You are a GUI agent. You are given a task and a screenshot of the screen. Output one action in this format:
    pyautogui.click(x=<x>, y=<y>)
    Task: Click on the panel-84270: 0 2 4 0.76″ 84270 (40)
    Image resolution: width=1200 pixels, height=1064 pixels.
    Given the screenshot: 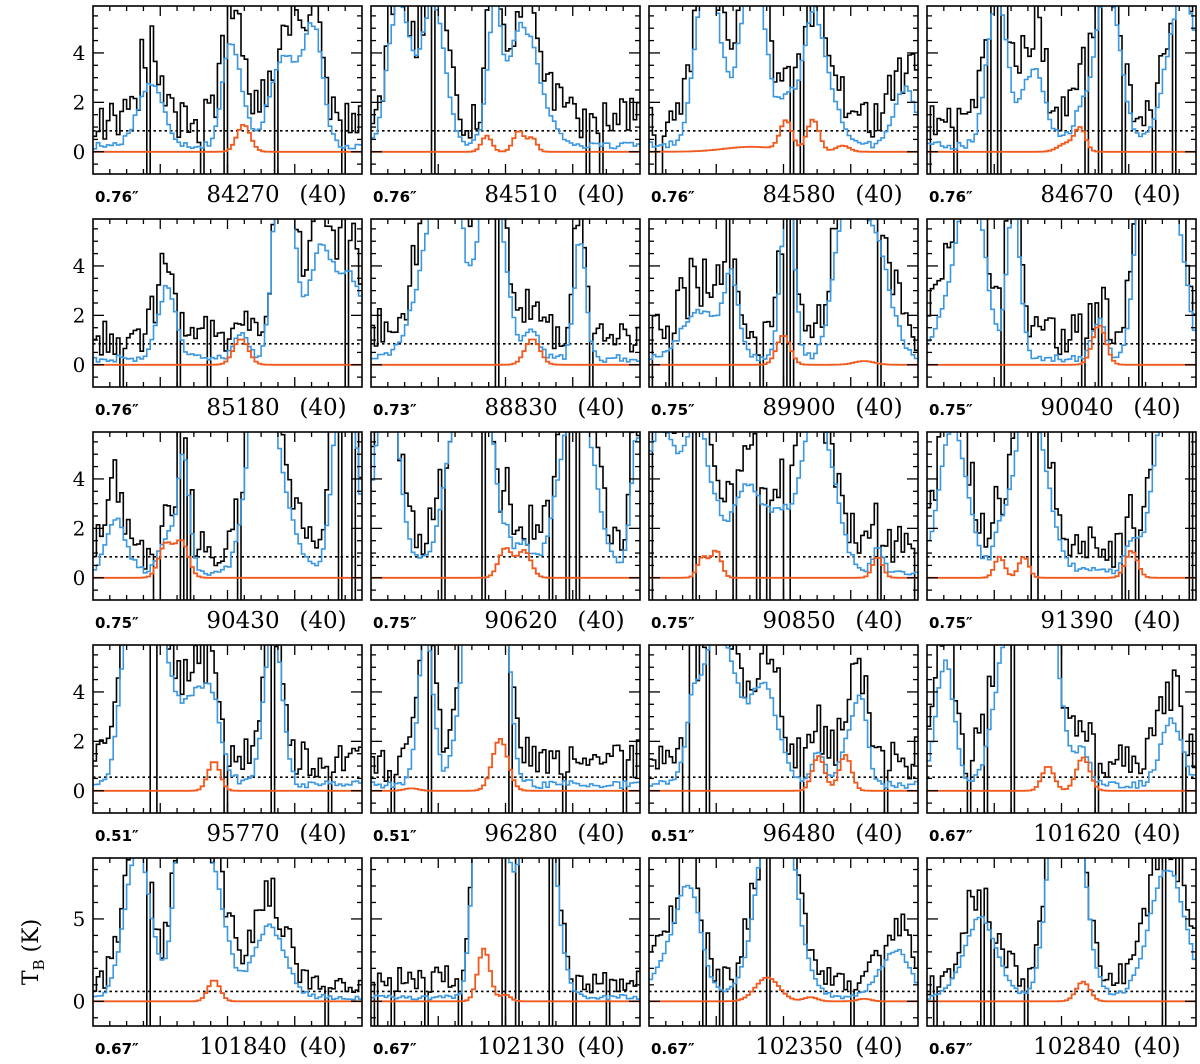 What is the action you would take?
    pyautogui.click(x=218, y=106)
    